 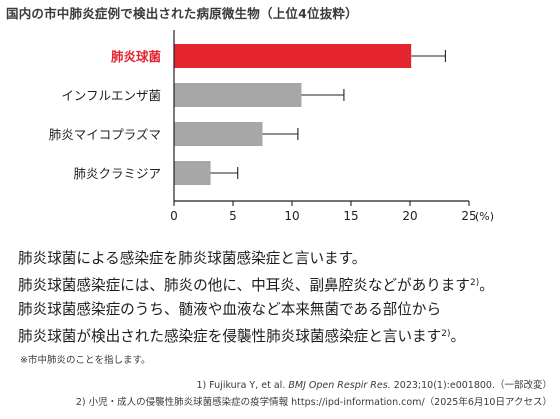 What do you see at coordinates (117, 173) in the screenshot?
I see `category-label-3: 肺炎クラミジア` at bounding box center [117, 173].